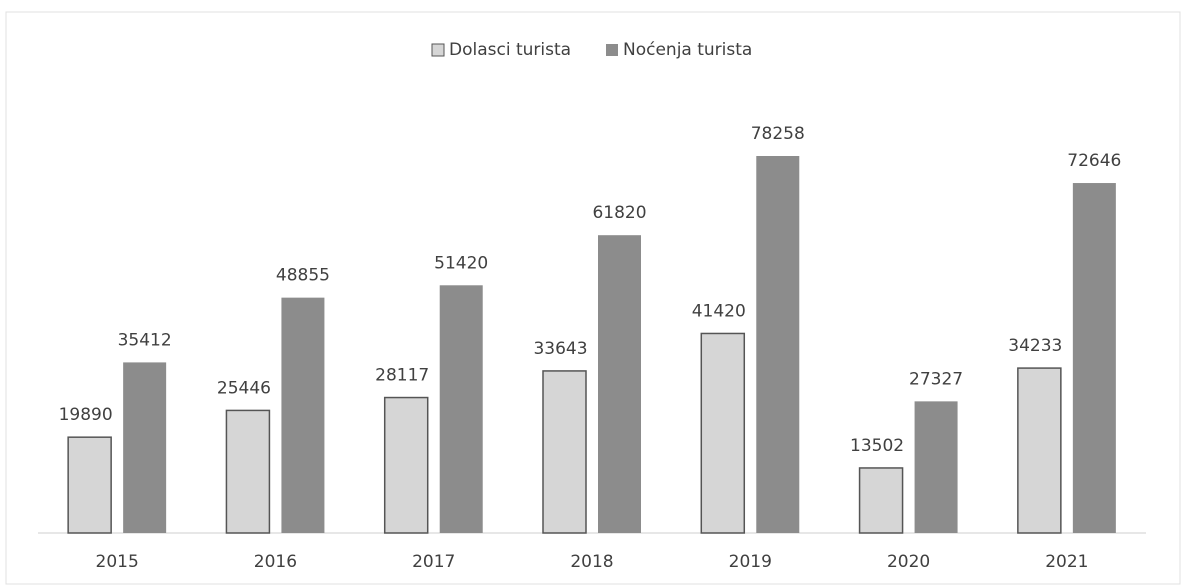  I want to click on data-label: 61820, so click(619, 213).